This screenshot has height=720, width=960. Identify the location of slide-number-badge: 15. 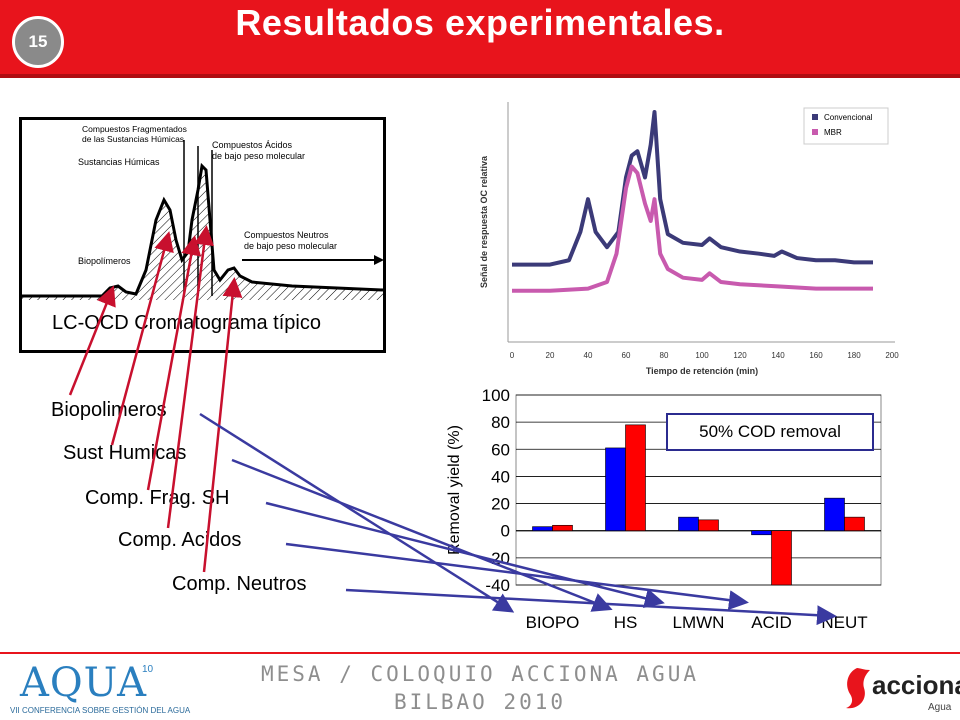
(38, 42).